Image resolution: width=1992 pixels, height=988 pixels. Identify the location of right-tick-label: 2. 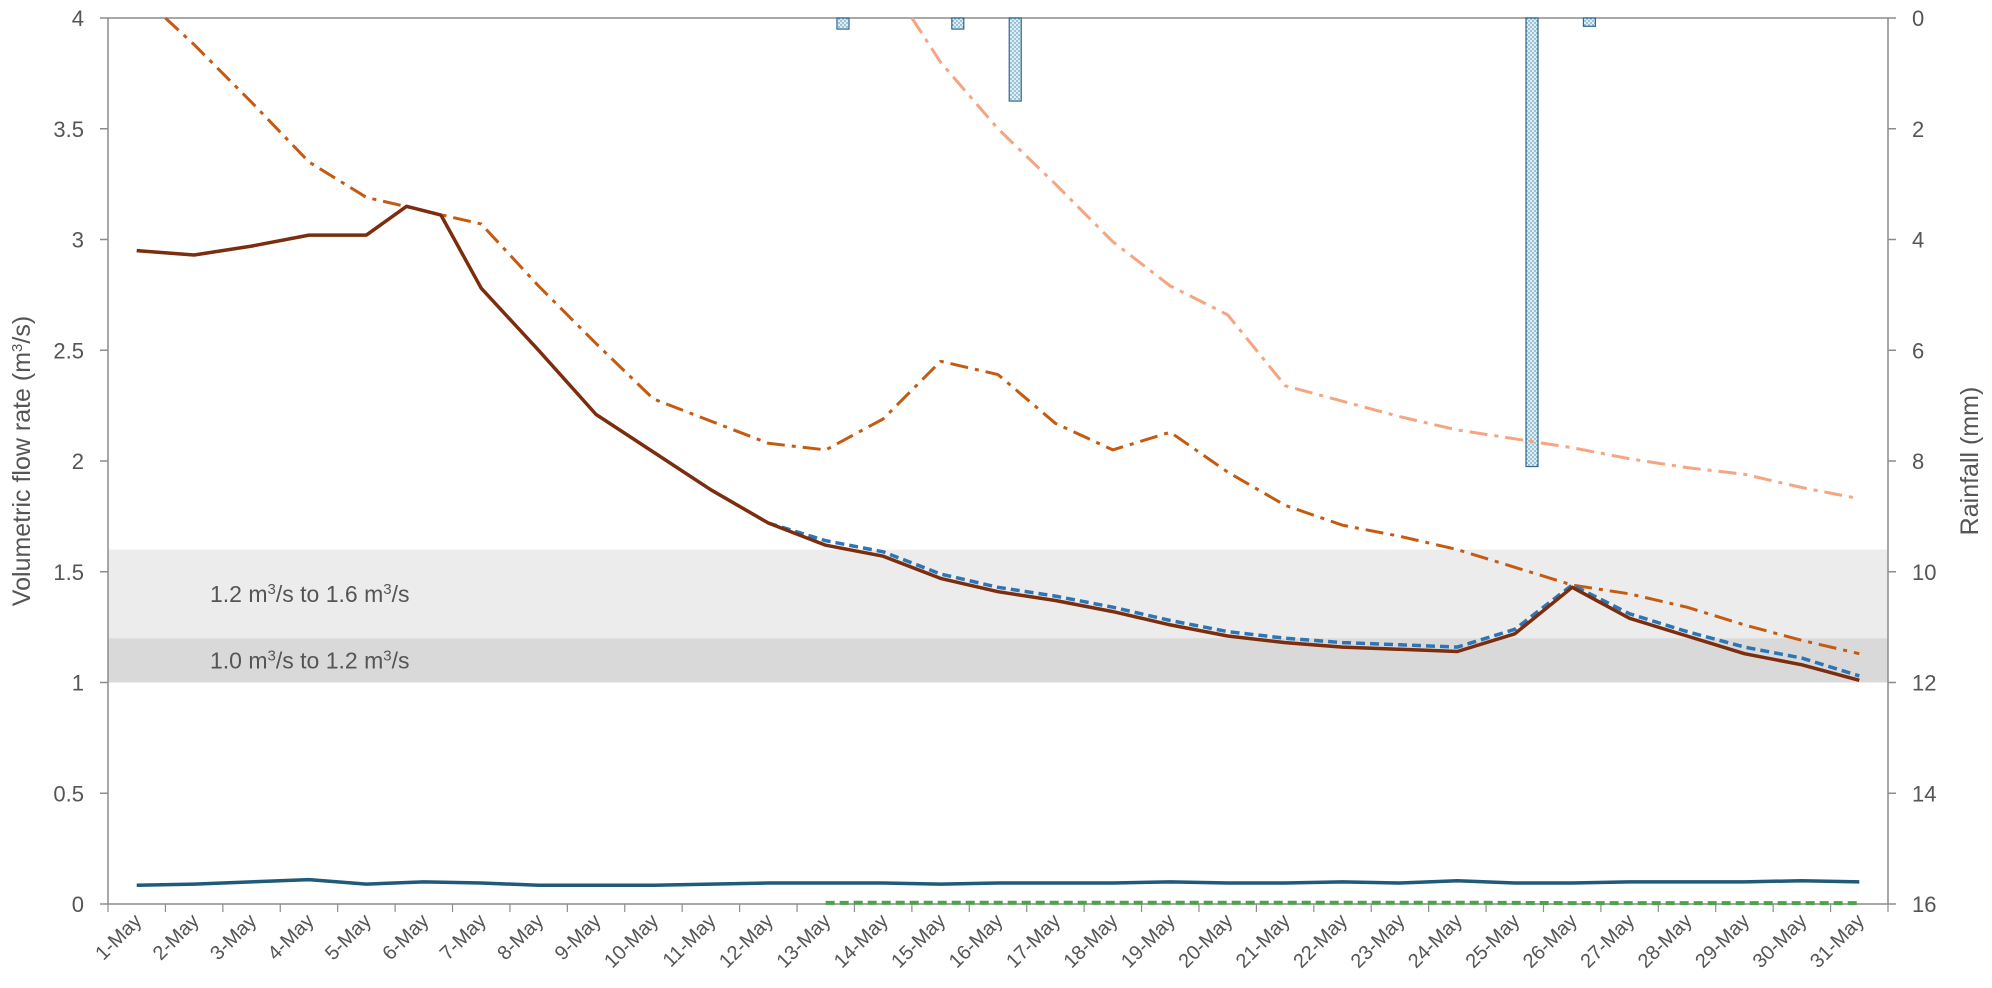
(1918, 129).